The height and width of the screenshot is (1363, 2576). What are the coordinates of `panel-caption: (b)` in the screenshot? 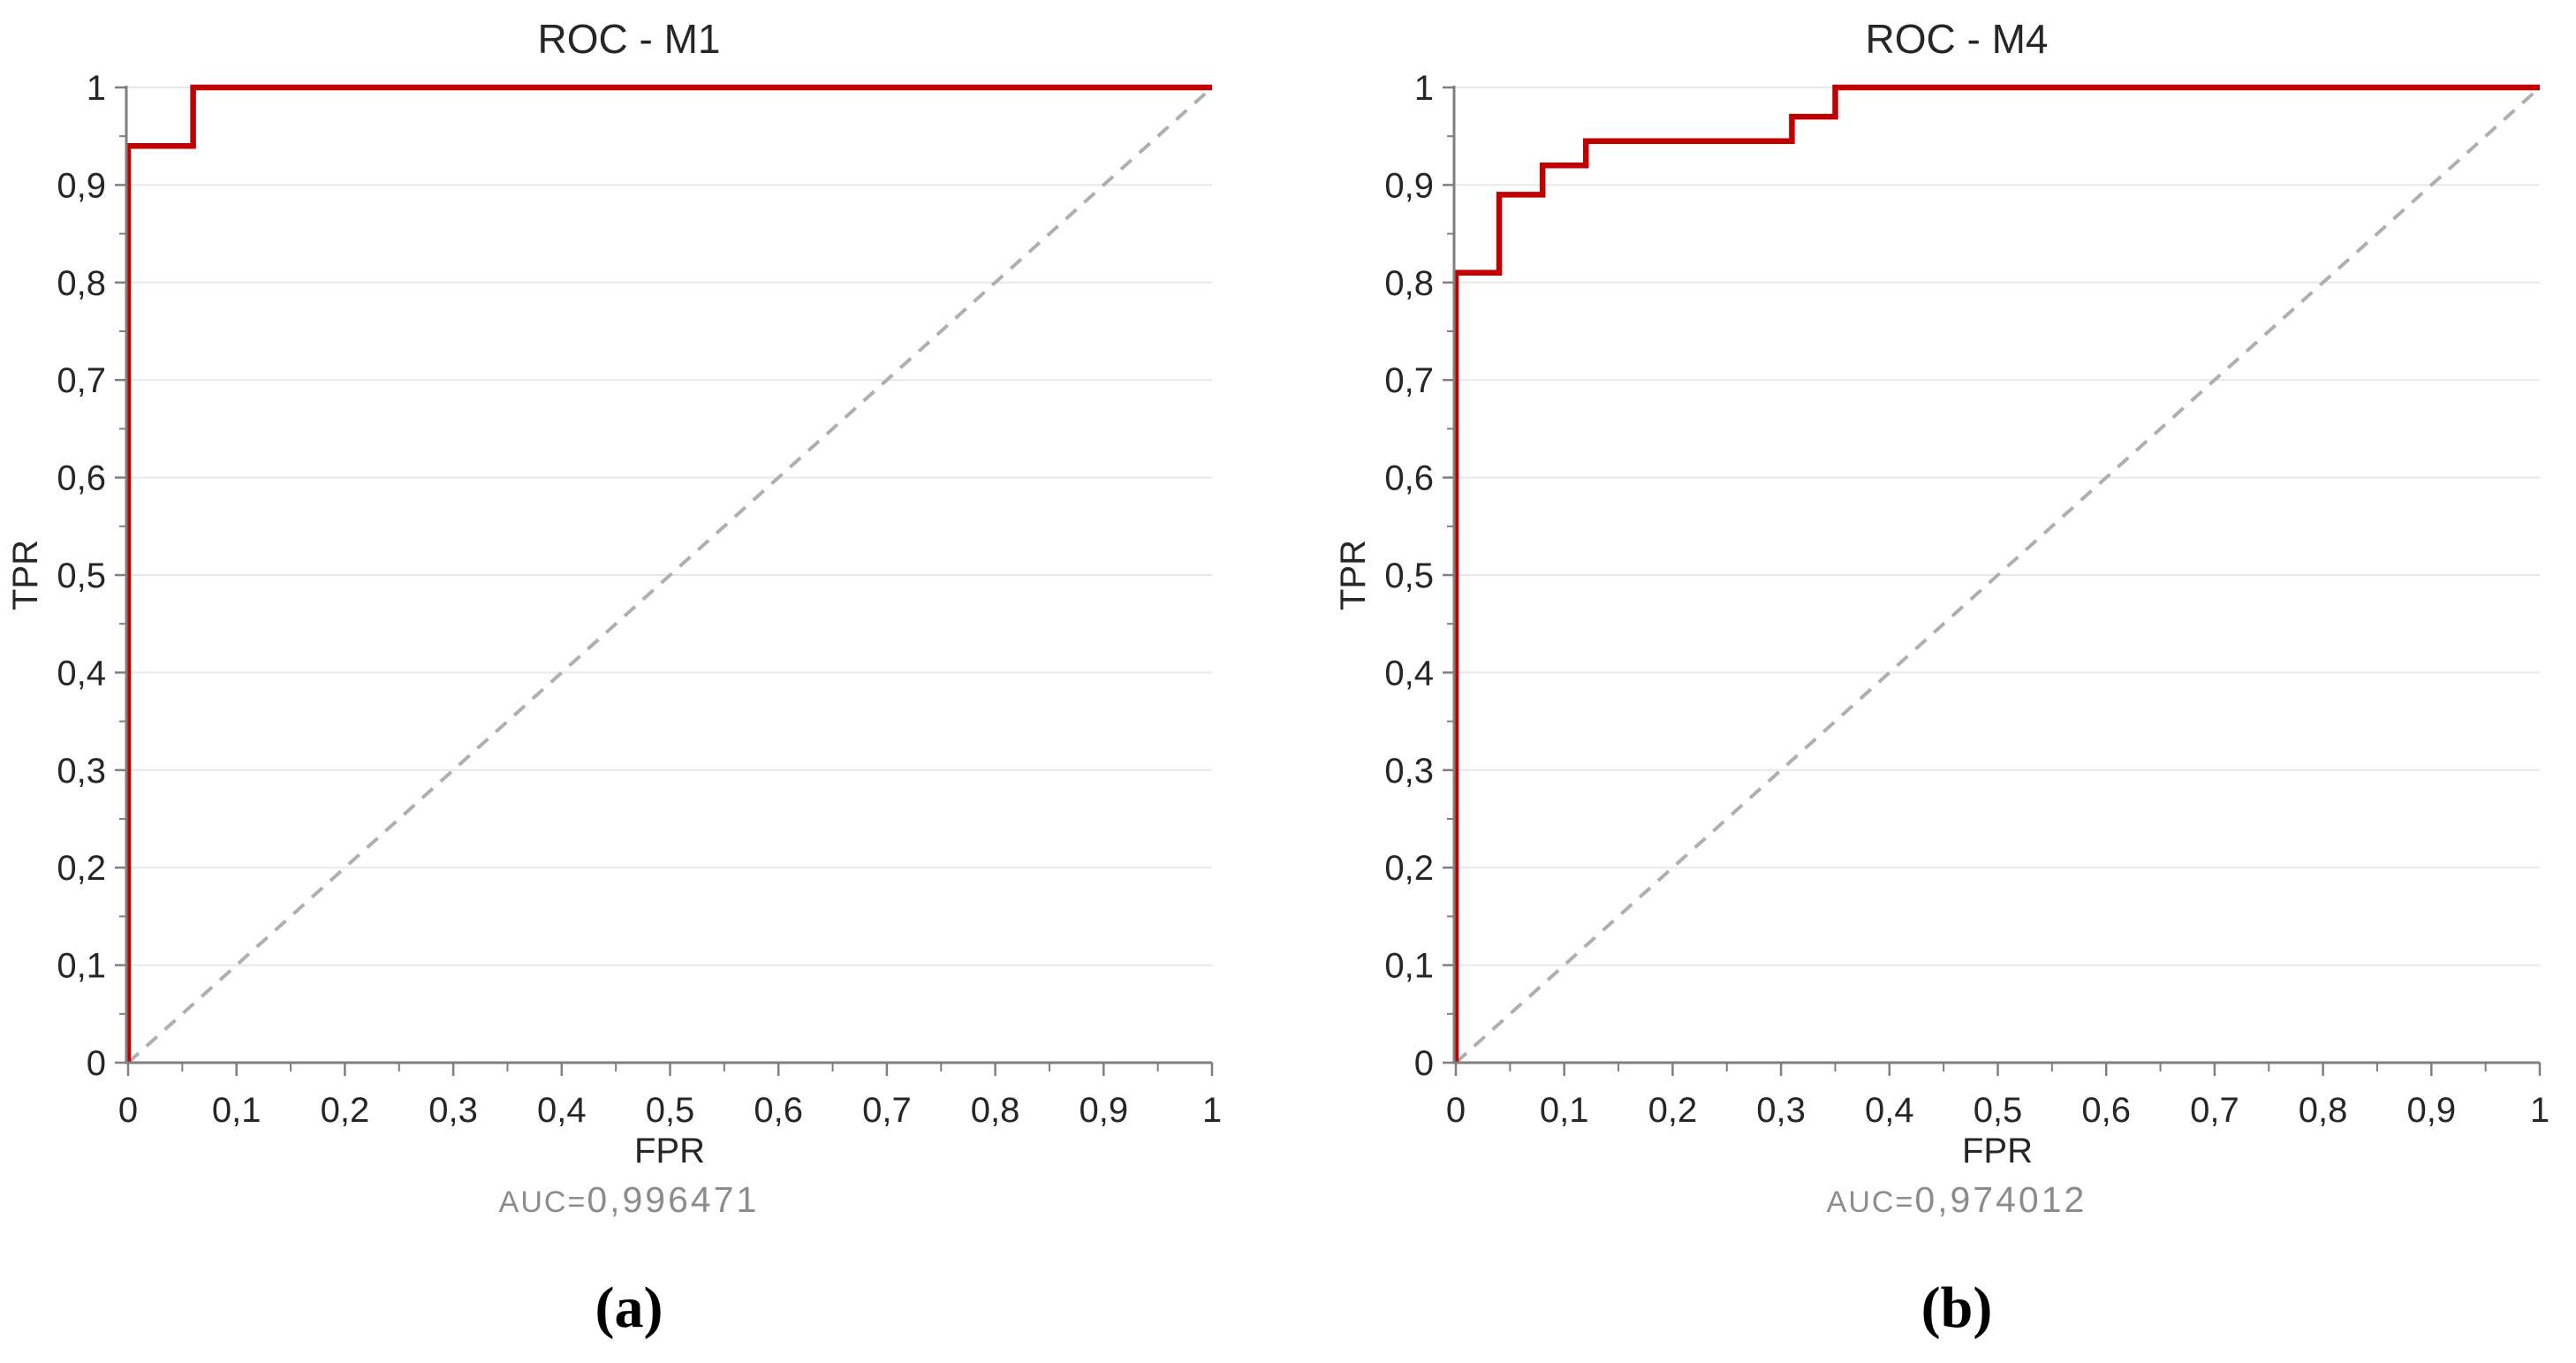 It's located at (1957, 1308).